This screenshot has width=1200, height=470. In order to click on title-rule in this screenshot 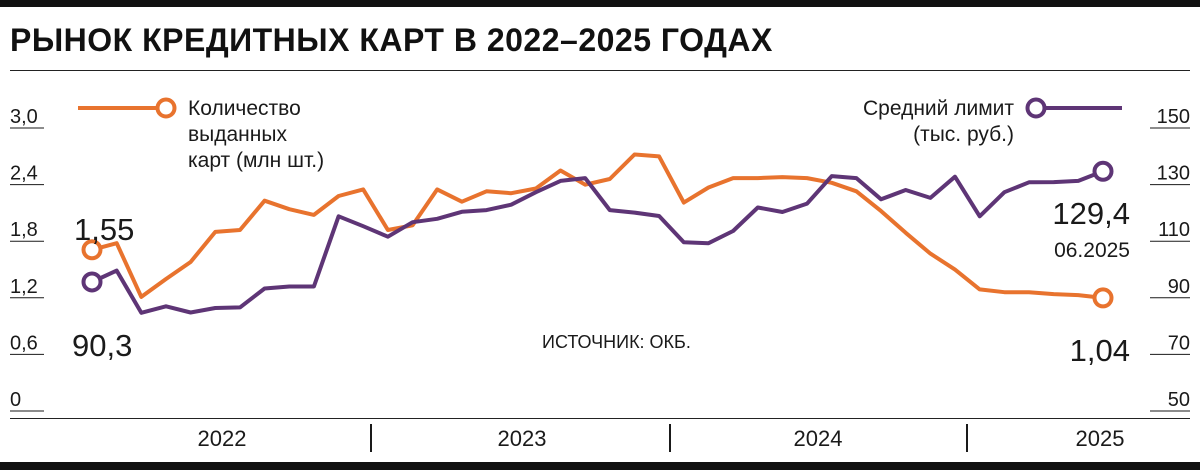, I will do `click(600, 70)`.